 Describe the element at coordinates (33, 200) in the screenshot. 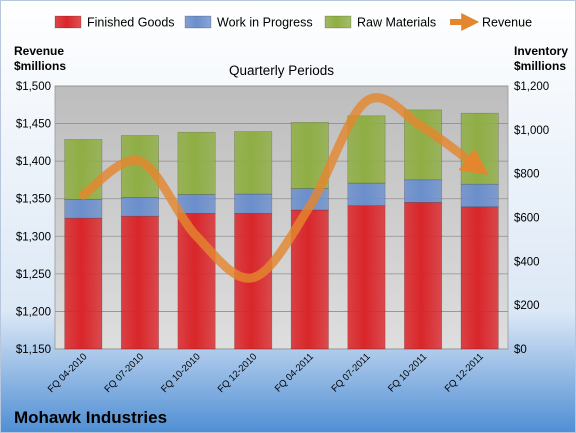

I see `left-tick-label: $1,350` at that location.